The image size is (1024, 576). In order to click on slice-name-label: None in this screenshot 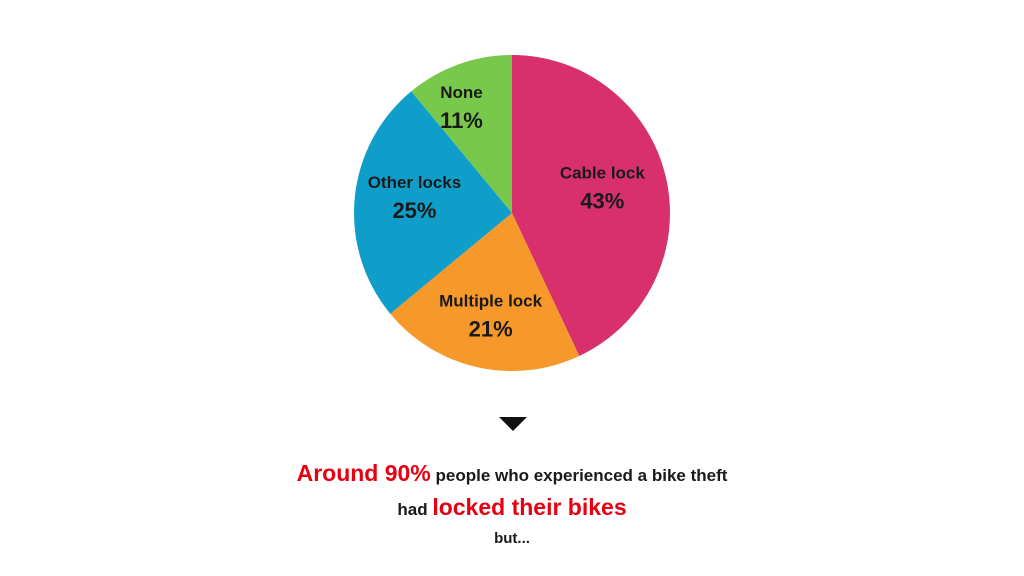, I will do `click(461, 92)`.